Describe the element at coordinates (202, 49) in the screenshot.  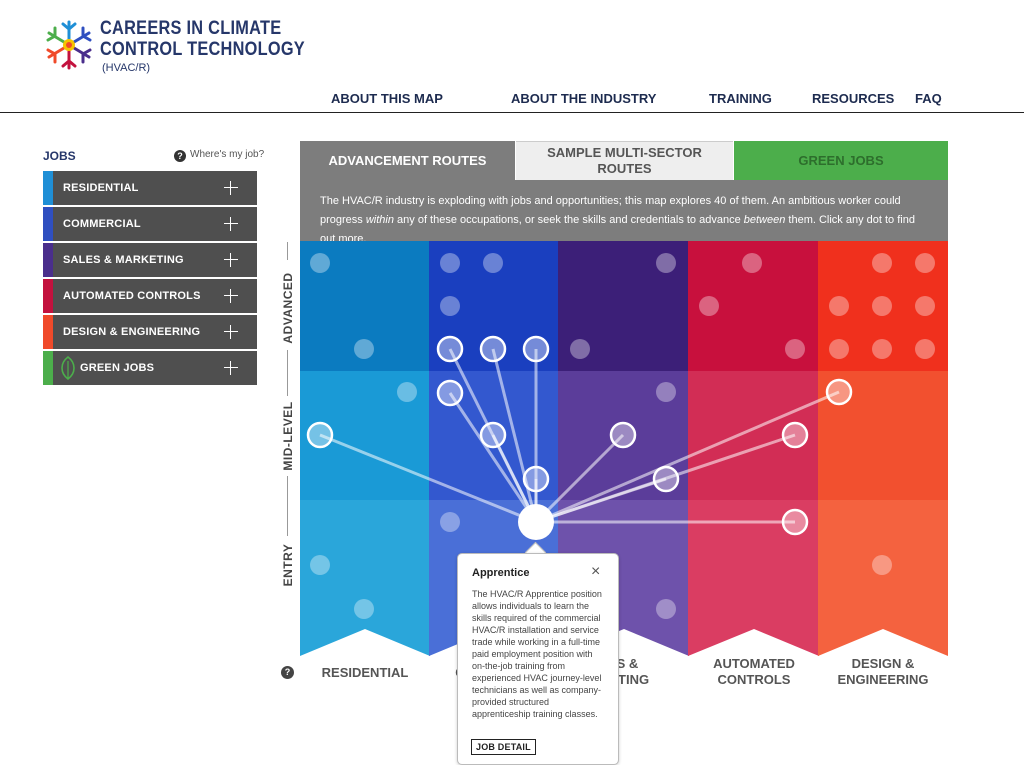
I see `brand-title-line2: CONTROL TECHNOLOGY` at that location.